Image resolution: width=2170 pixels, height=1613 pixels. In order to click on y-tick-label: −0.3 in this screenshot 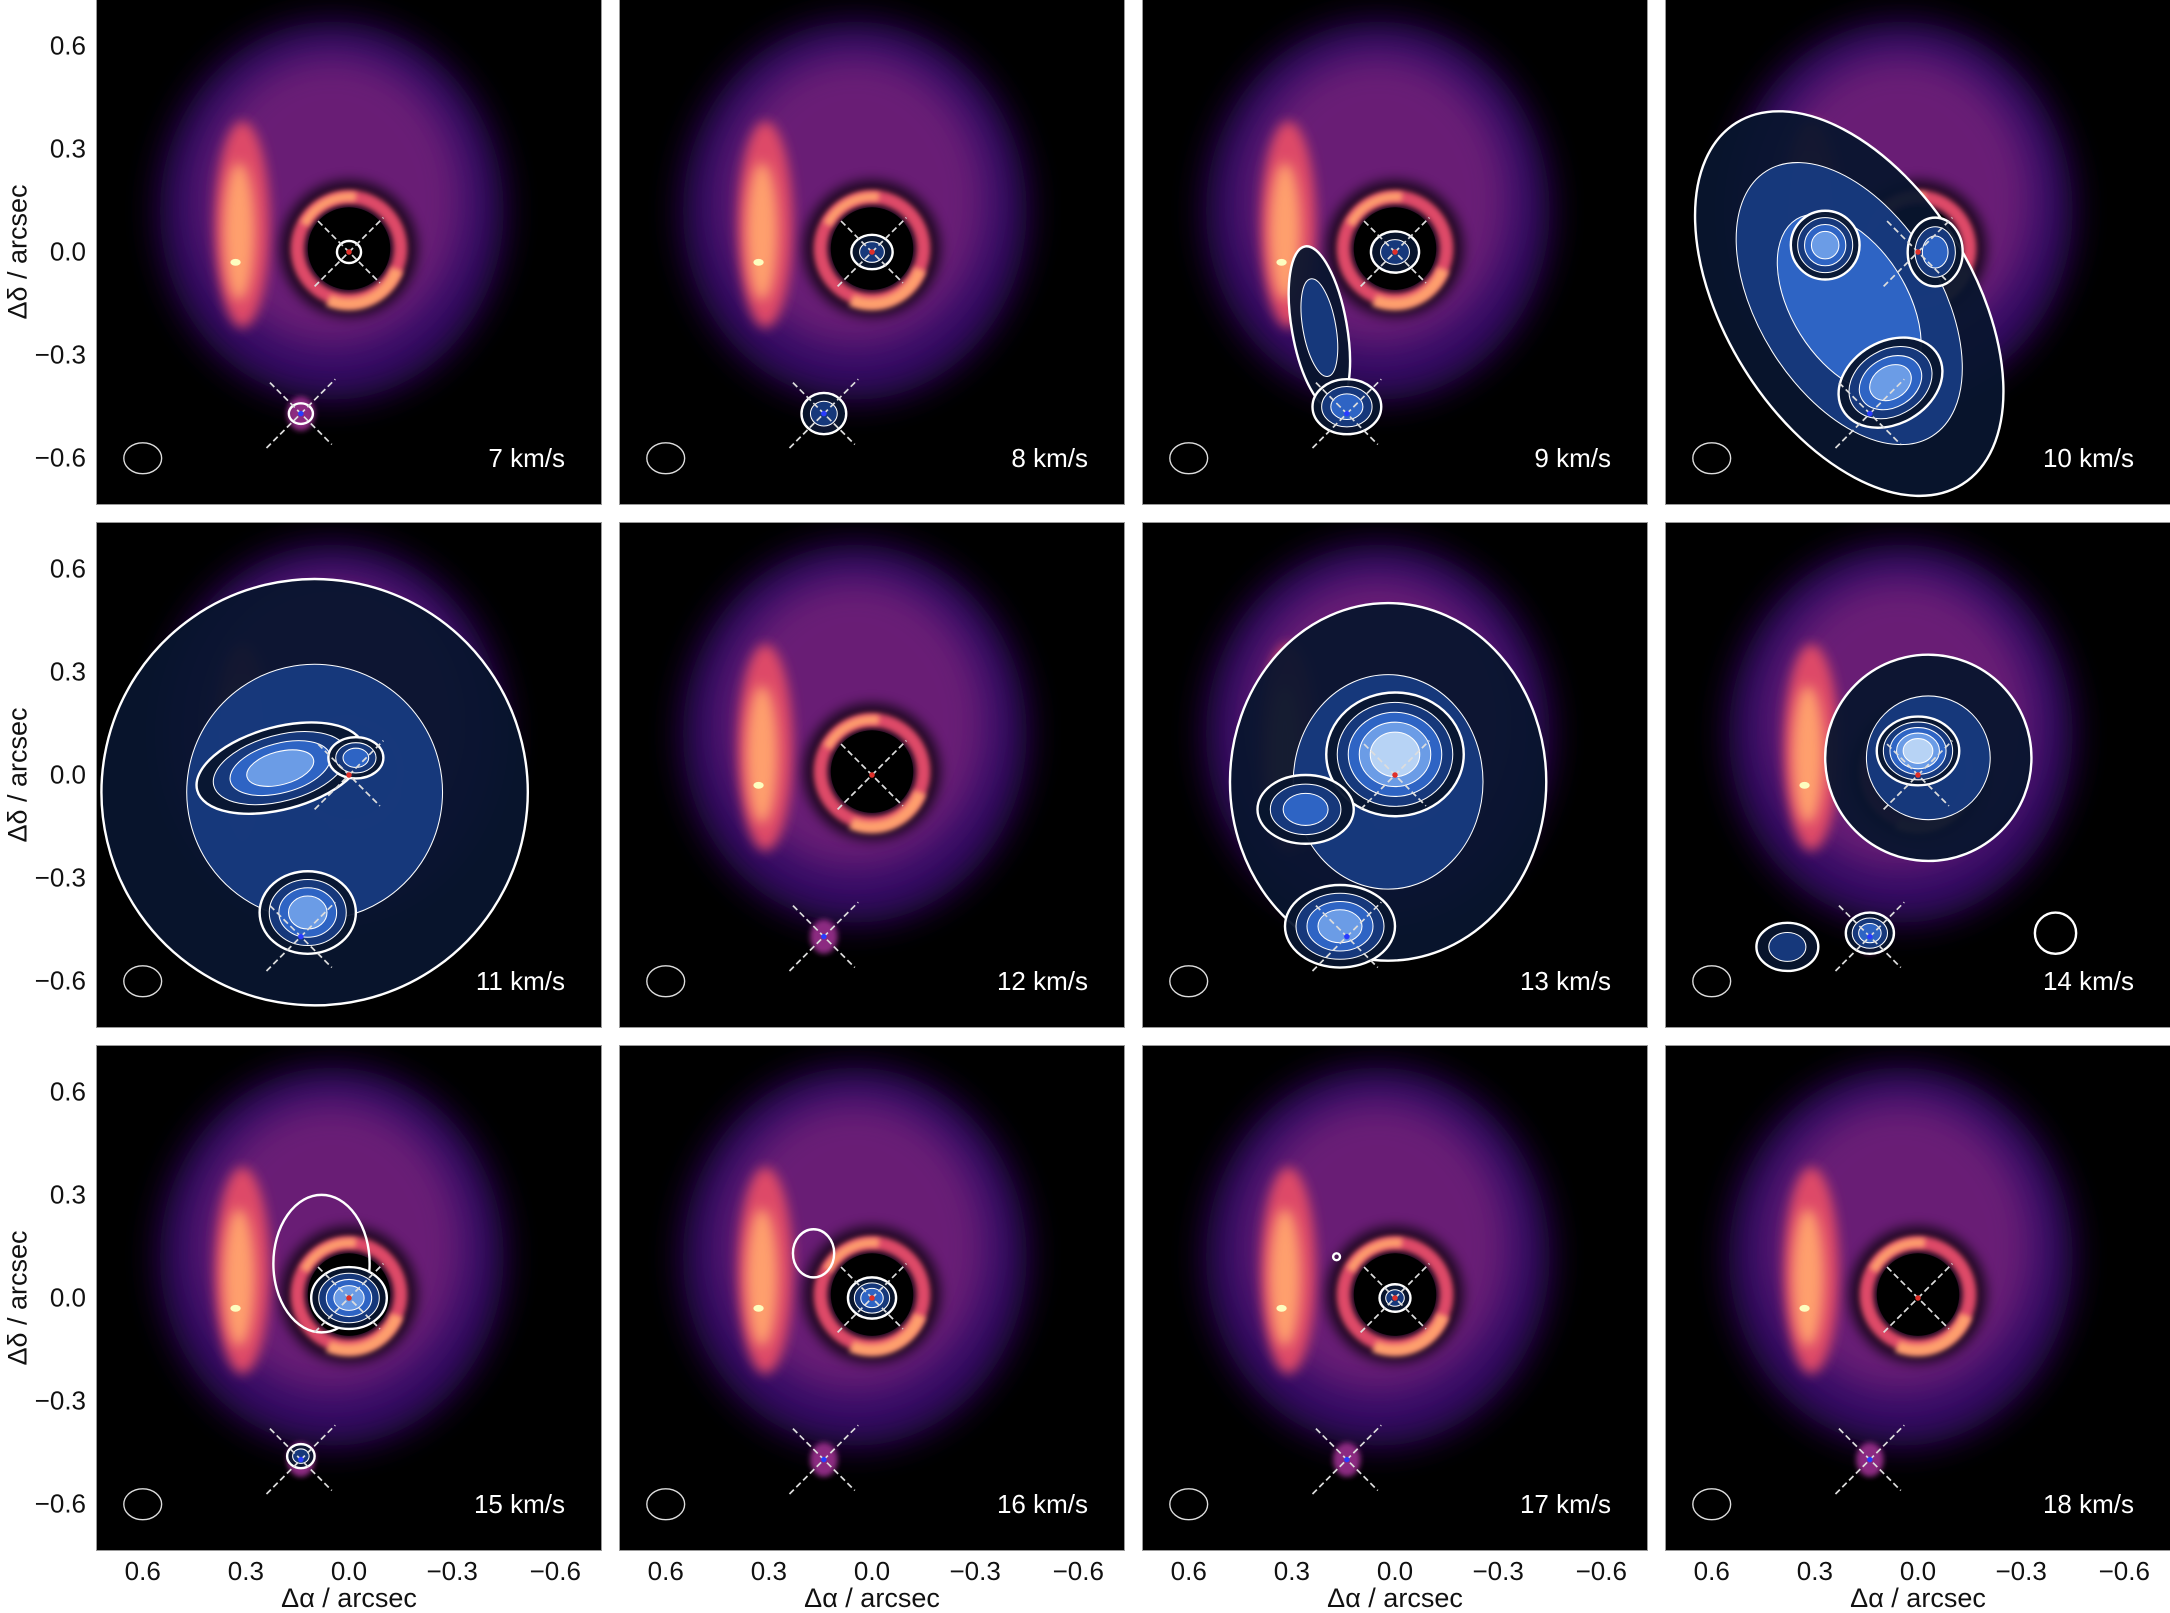, I will do `click(60, 1400)`.